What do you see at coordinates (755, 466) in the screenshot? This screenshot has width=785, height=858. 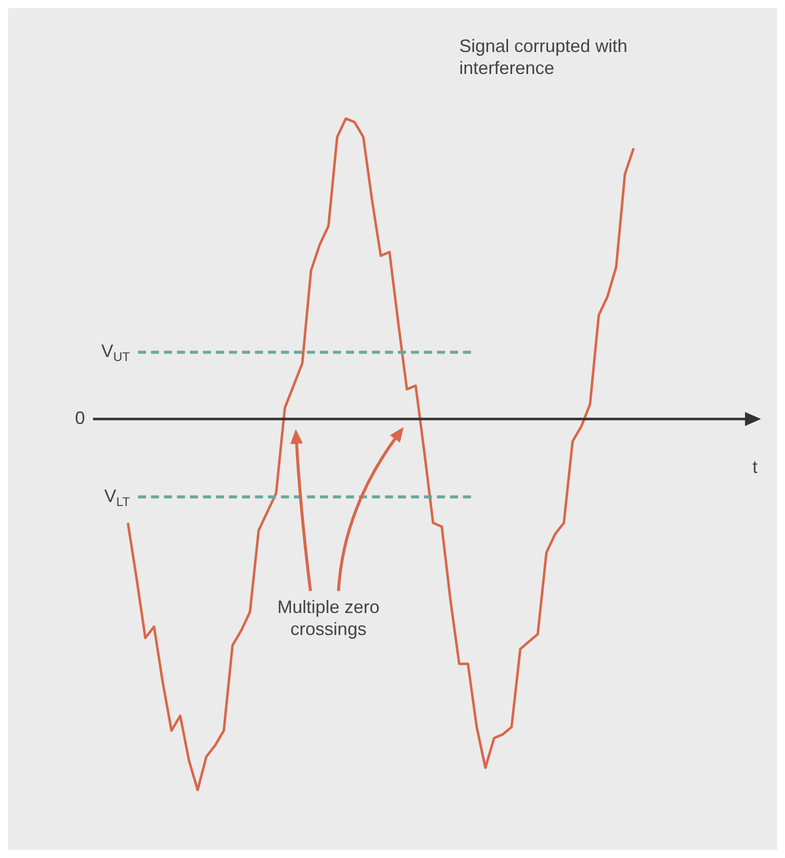 I see `x-axis-title: t` at bounding box center [755, 466].